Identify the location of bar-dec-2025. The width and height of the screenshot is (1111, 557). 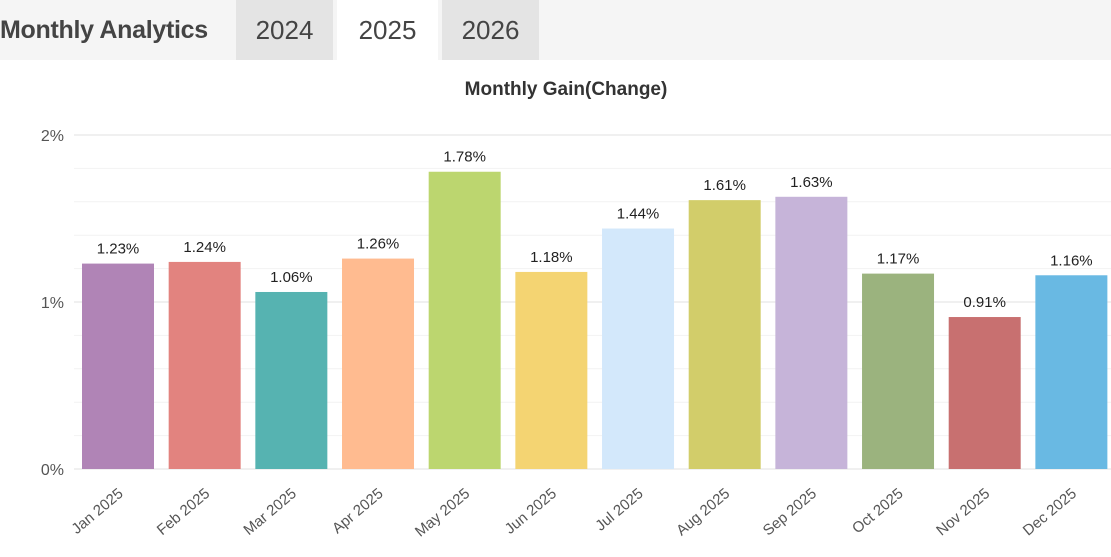
(1071, 372).